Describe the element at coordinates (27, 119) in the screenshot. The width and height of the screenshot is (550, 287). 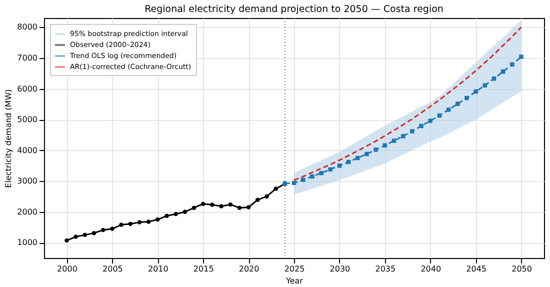
I see `y-tick-label: 5000` at that location.